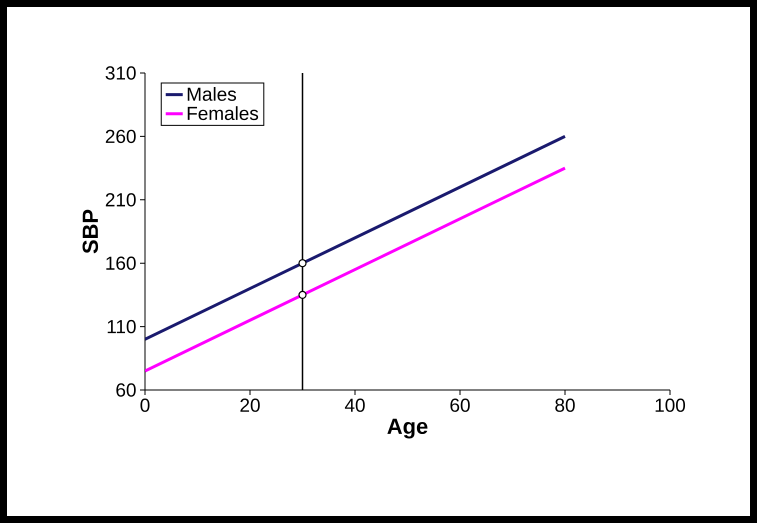  I want to click on y-tick-label: 210, so click(121, 199).